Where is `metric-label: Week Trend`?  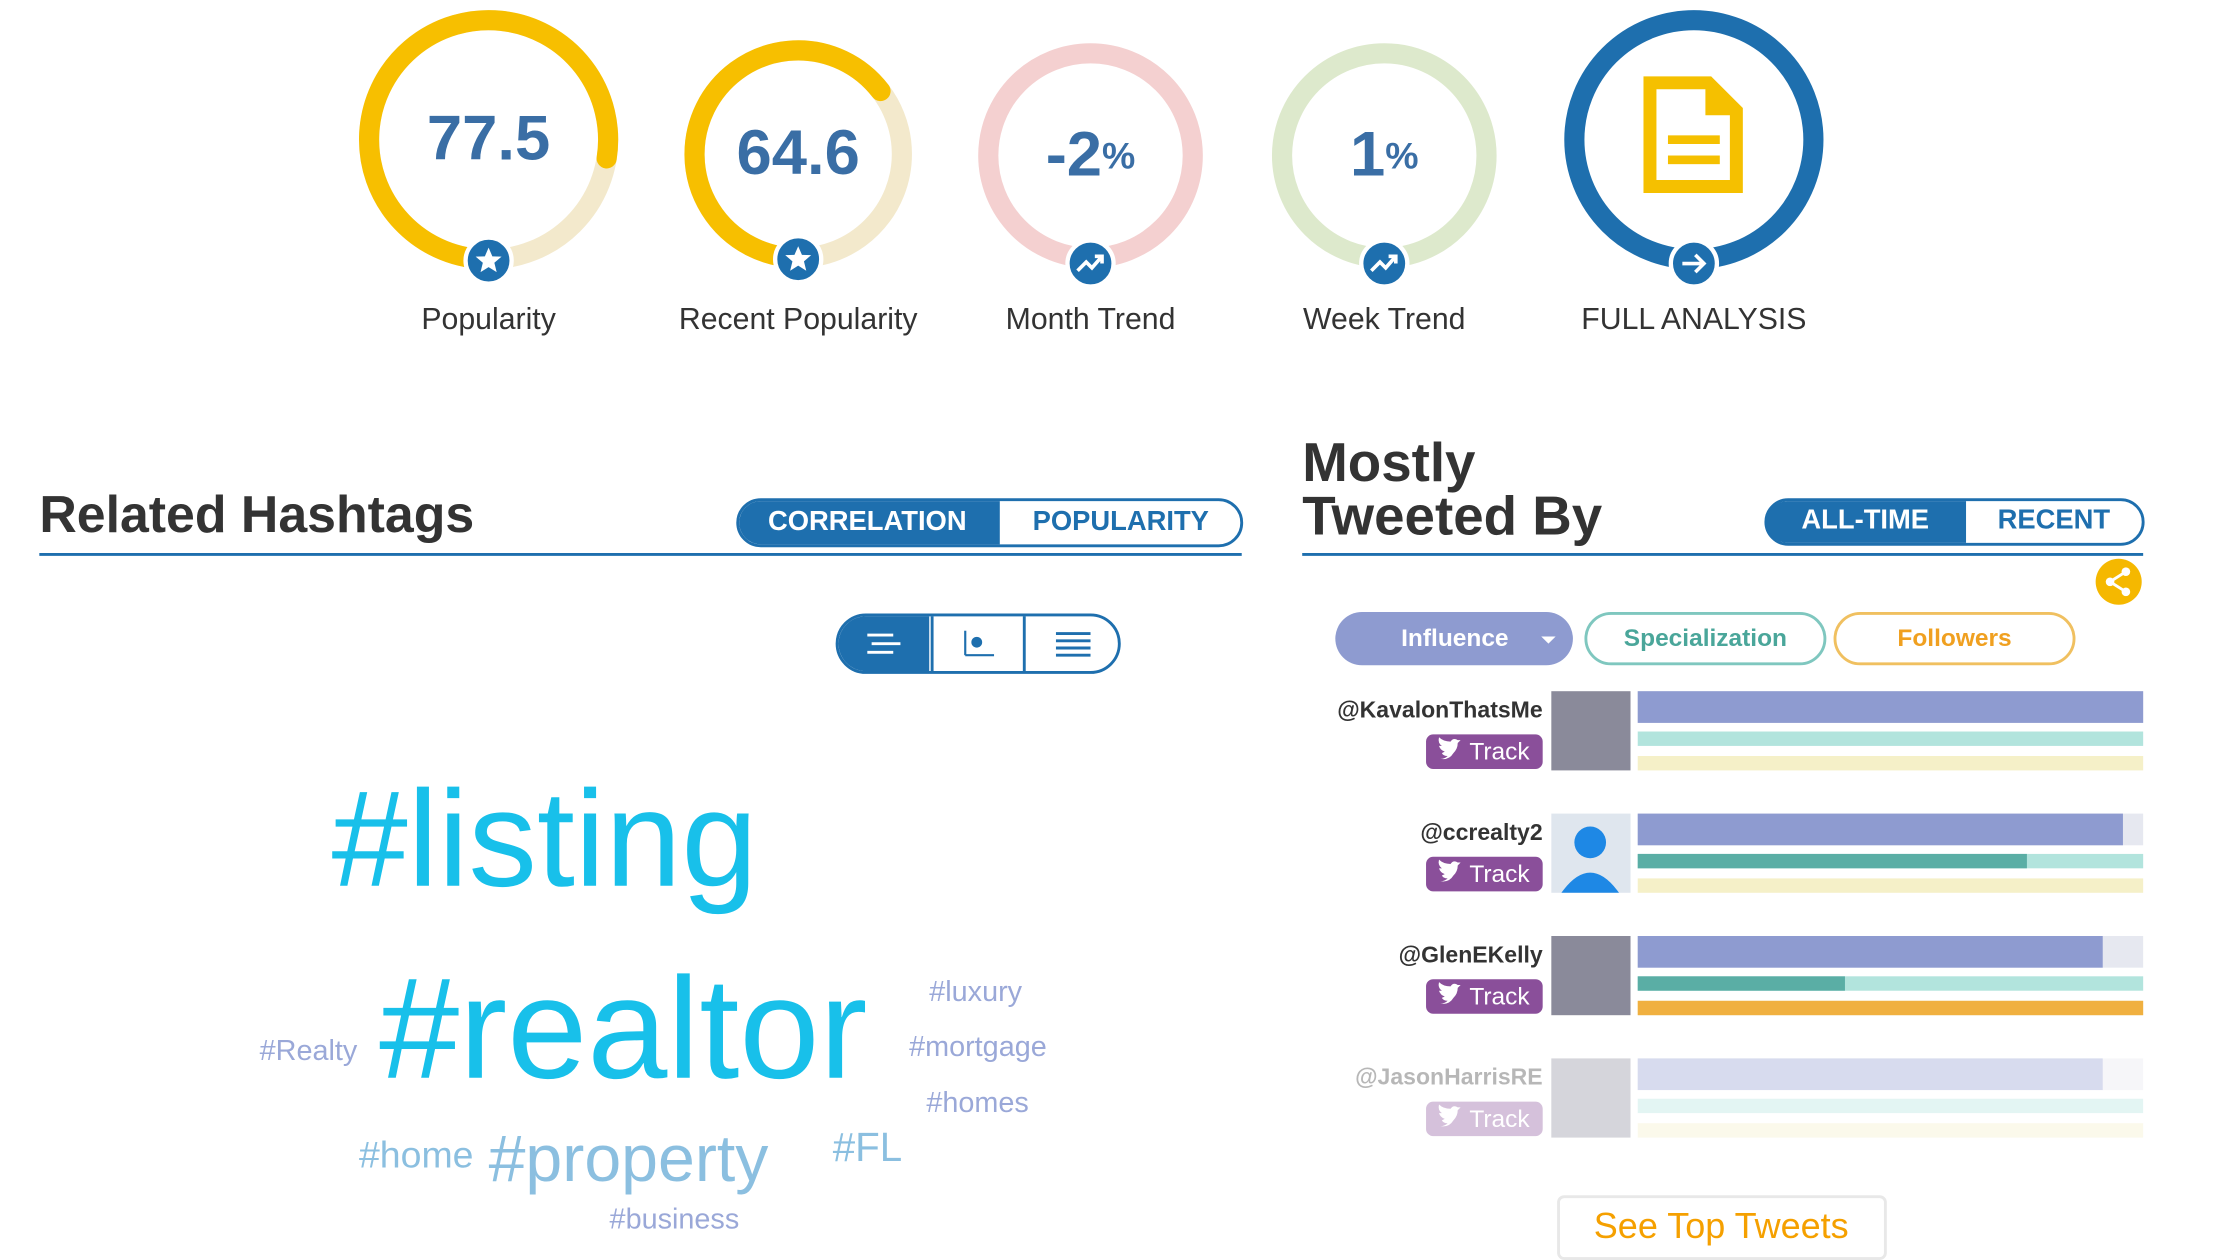
metric-label: Week Trend is located at coordinates (1384, 319).